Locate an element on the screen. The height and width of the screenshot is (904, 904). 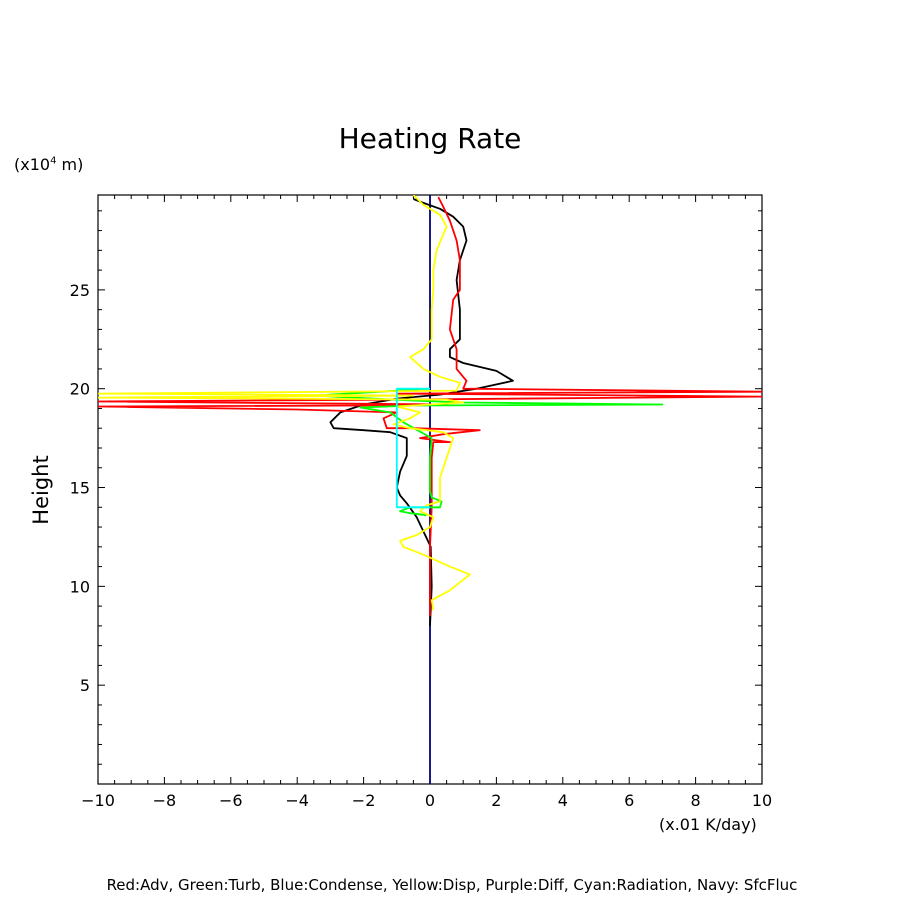
x-tick-label: −10 is located at coordinates (98, 800).